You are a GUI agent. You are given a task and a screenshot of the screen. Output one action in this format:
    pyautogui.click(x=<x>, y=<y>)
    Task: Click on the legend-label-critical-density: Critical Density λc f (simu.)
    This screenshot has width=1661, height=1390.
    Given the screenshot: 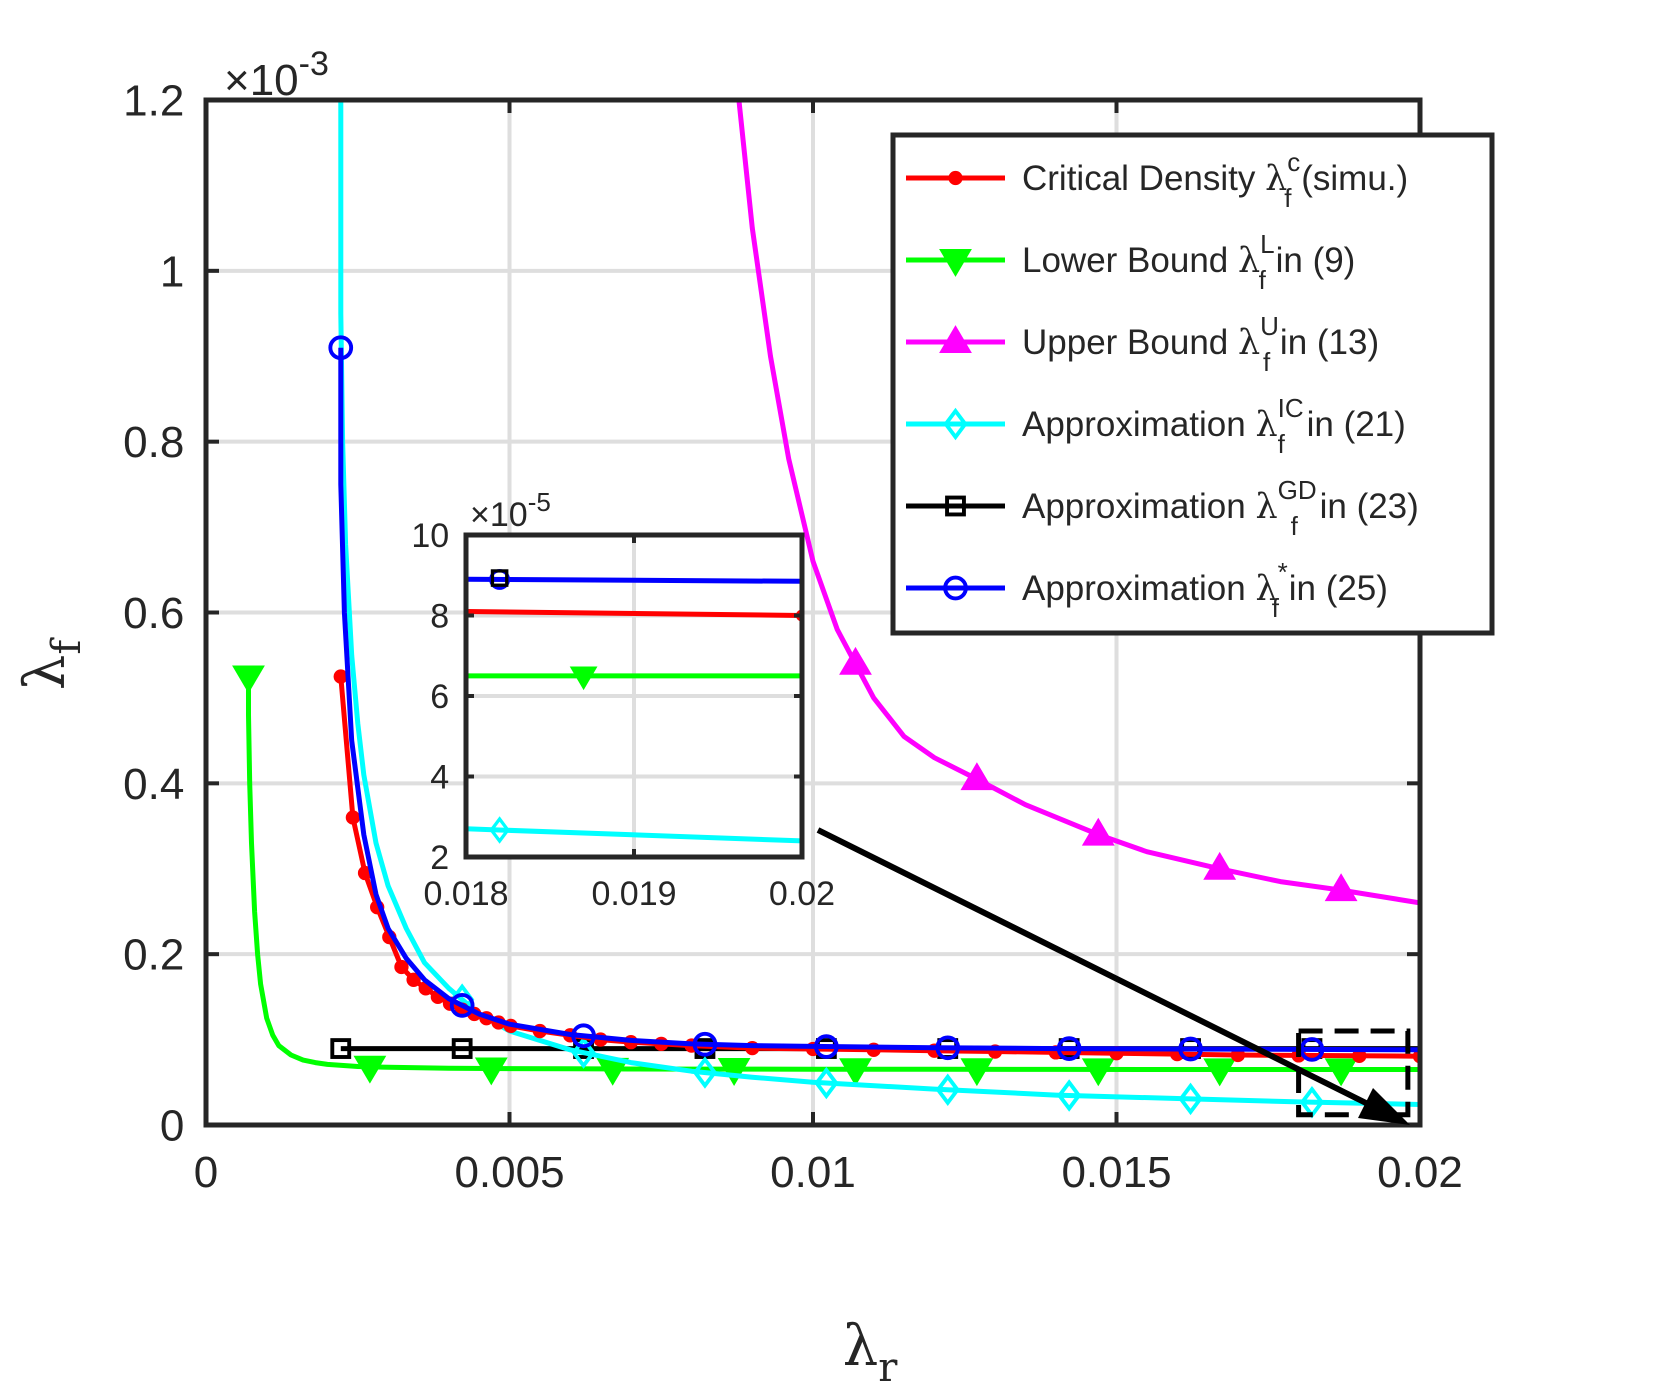 What is the action you would take?
    pyautogui.click(x=1215, y=180)
    